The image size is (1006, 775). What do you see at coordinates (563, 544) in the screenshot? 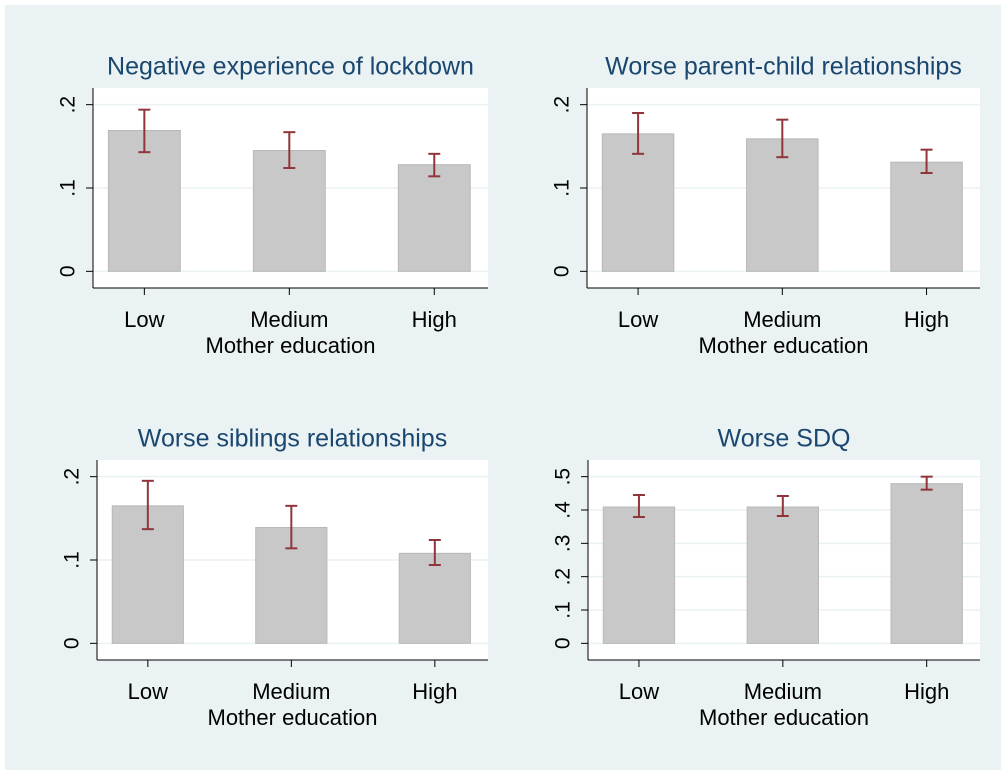
I see `y-tick-label: .3` at bounding box center [563, 544].